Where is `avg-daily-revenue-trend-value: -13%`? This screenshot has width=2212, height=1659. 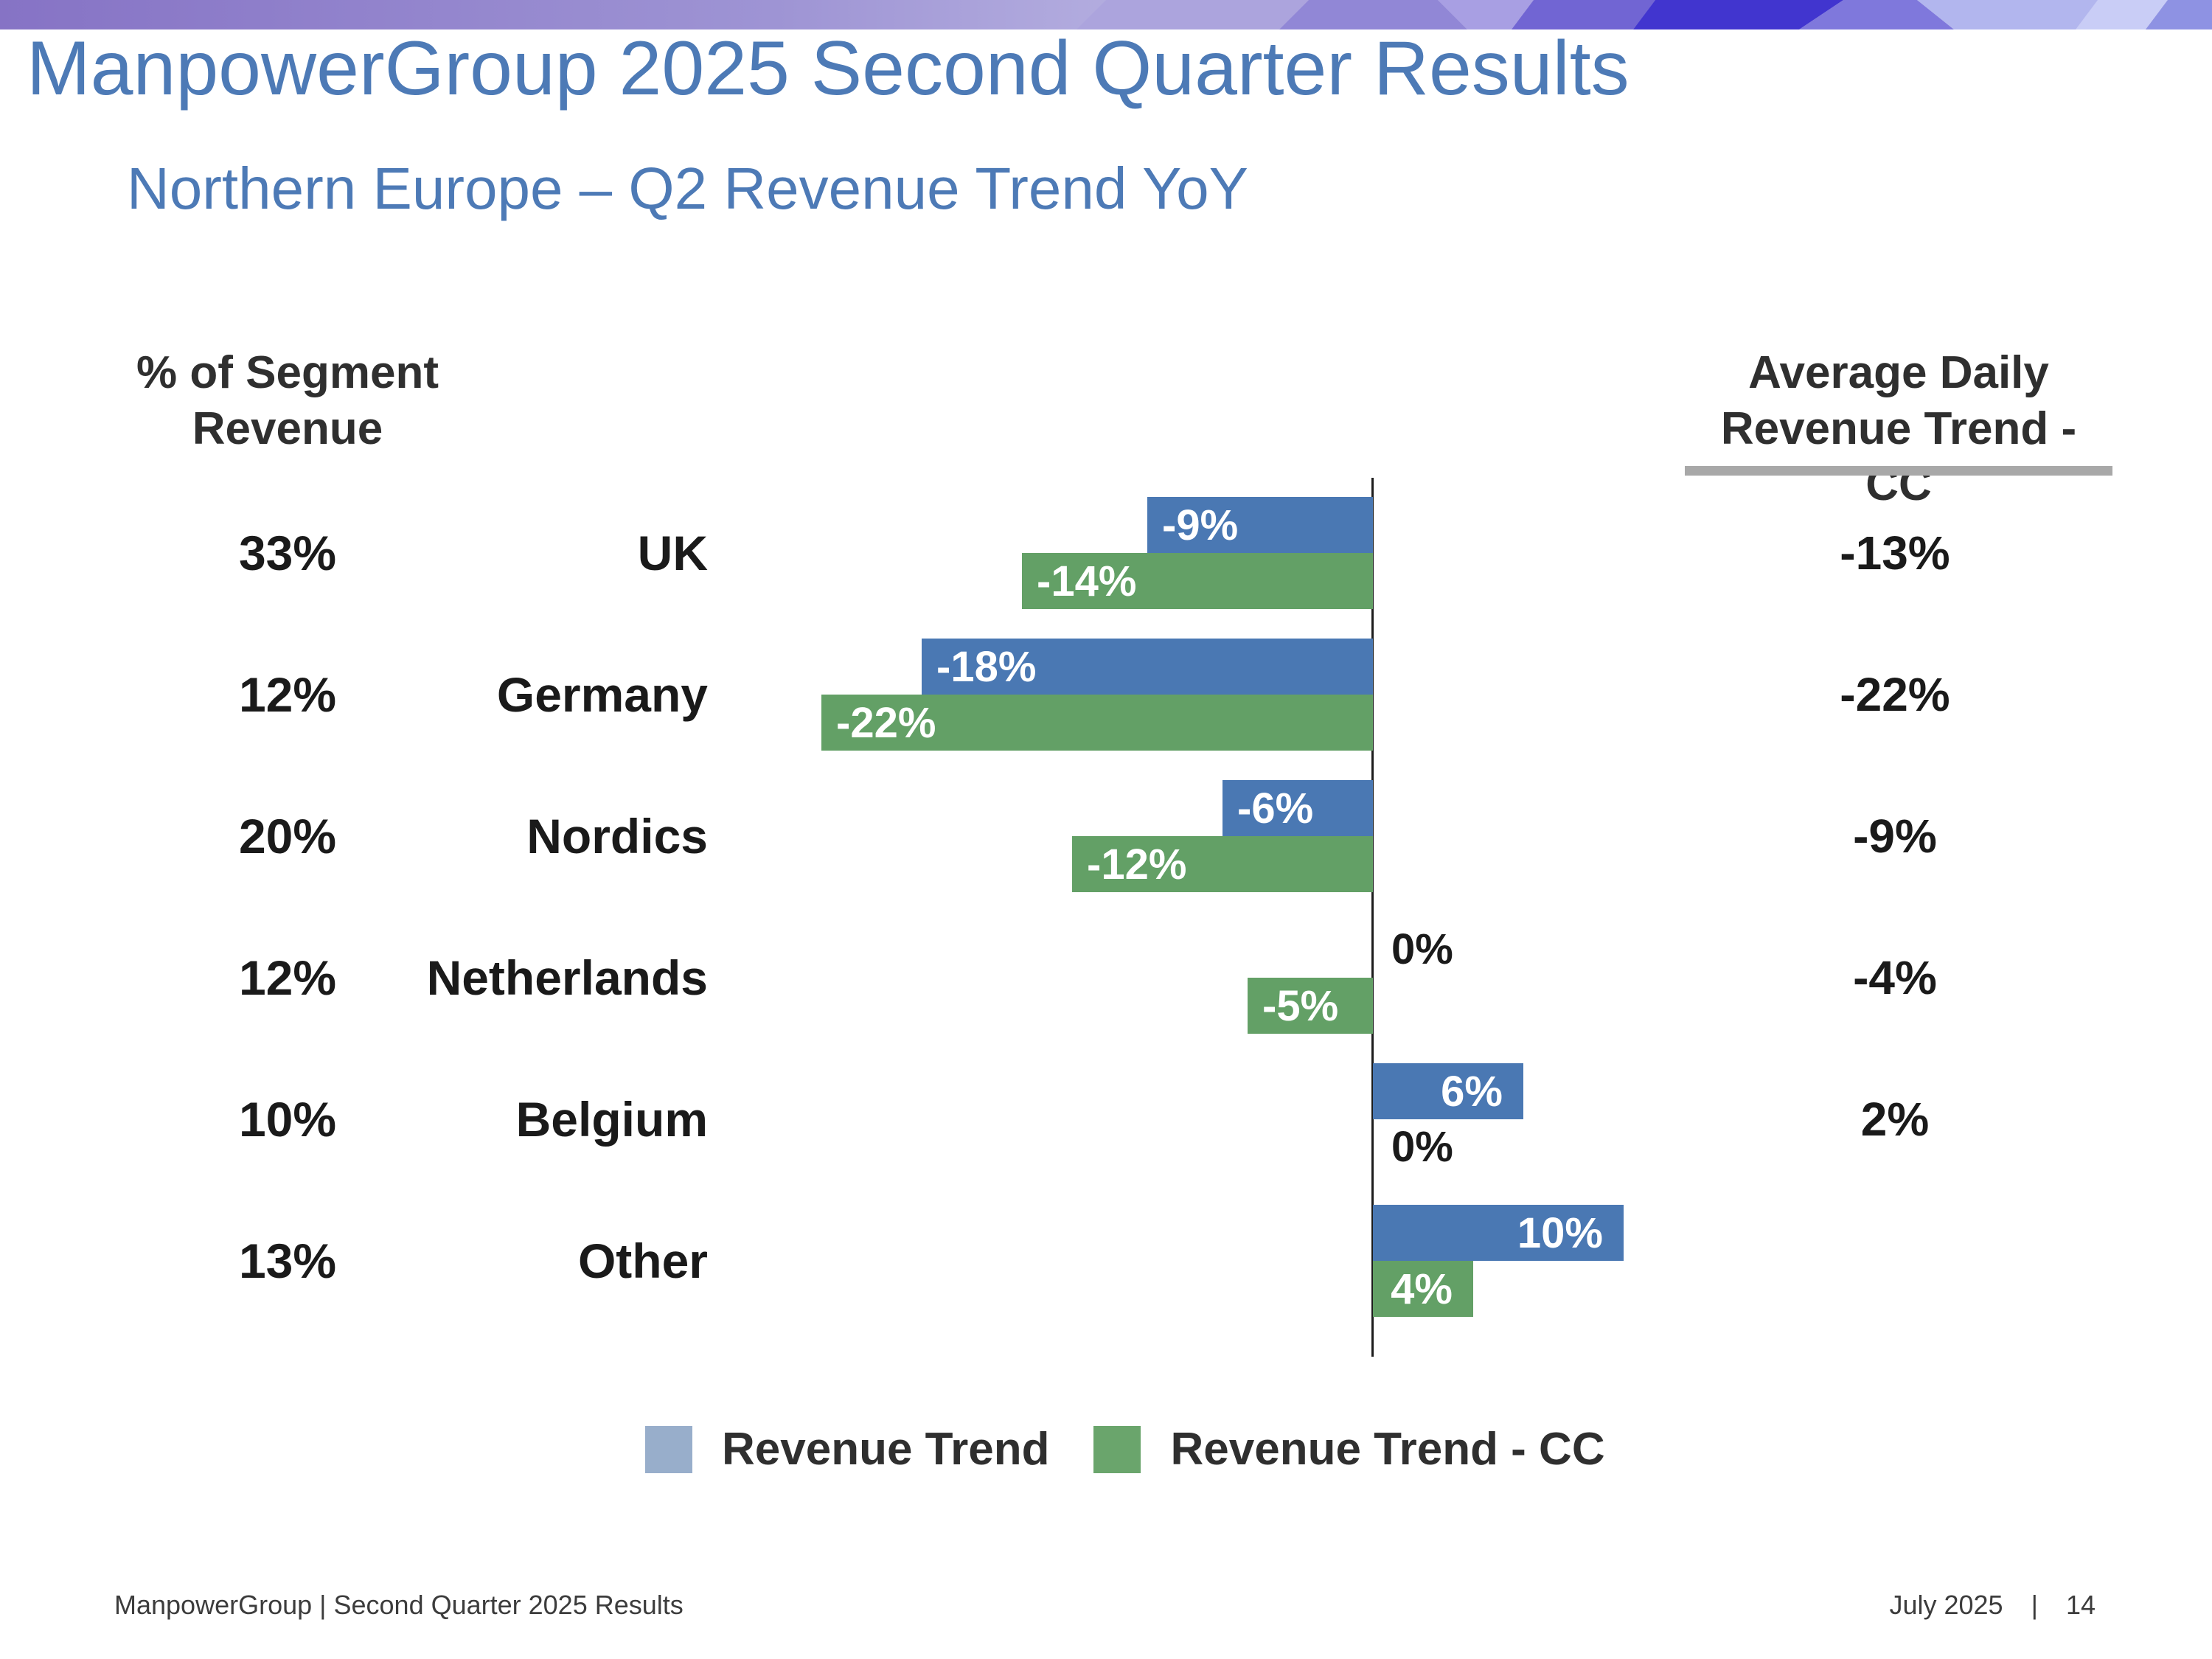 avg-daily-revenue-trend-value: -13% is located at coordinates (1895, 553).